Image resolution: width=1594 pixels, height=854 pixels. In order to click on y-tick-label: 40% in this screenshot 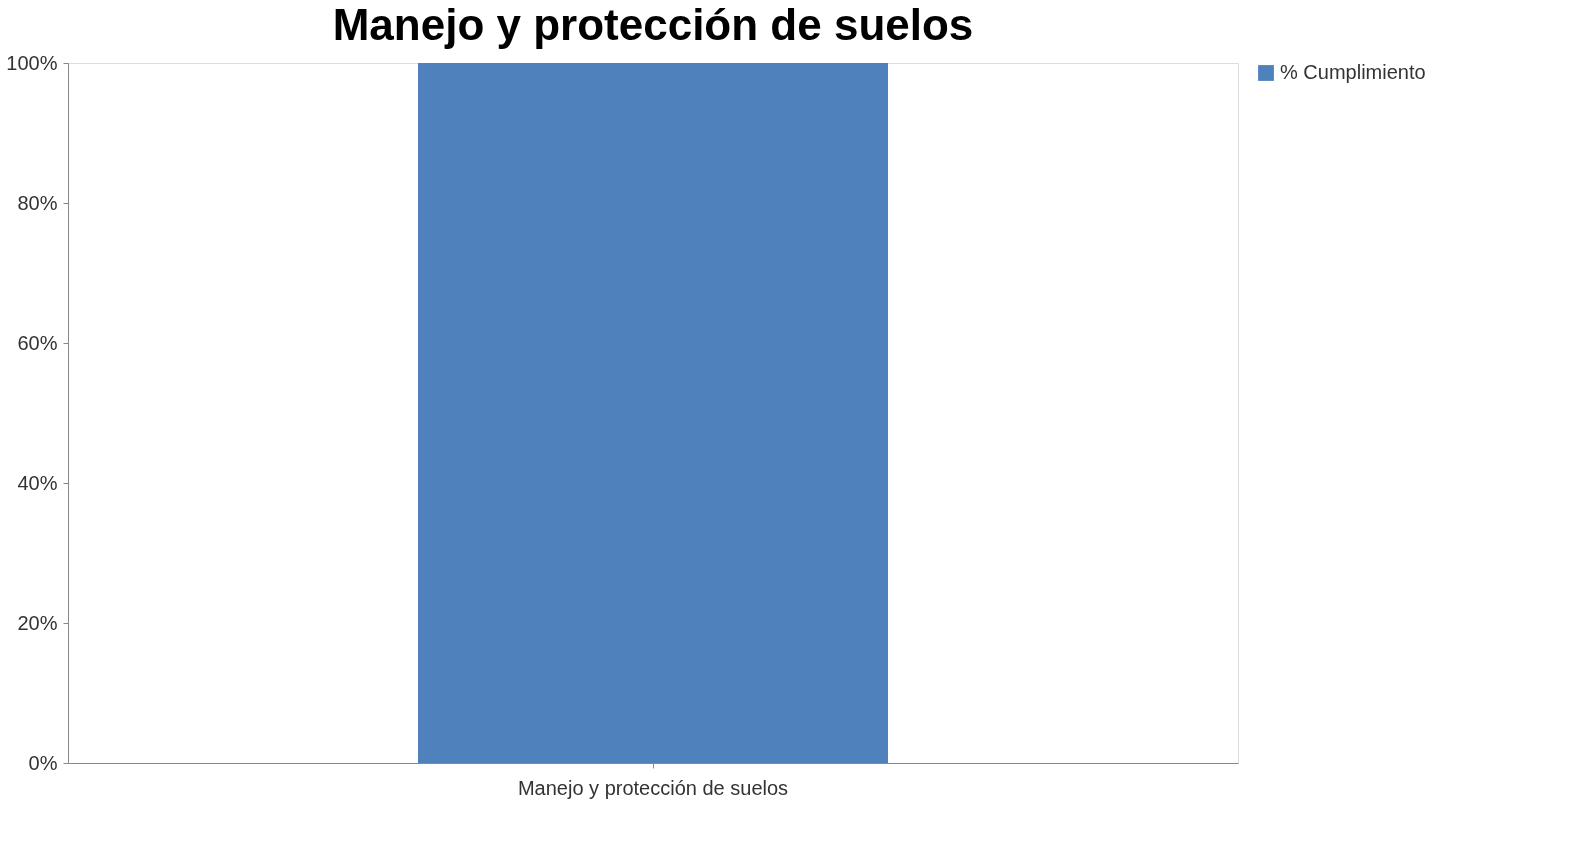, I will do `click(37, 482)`.